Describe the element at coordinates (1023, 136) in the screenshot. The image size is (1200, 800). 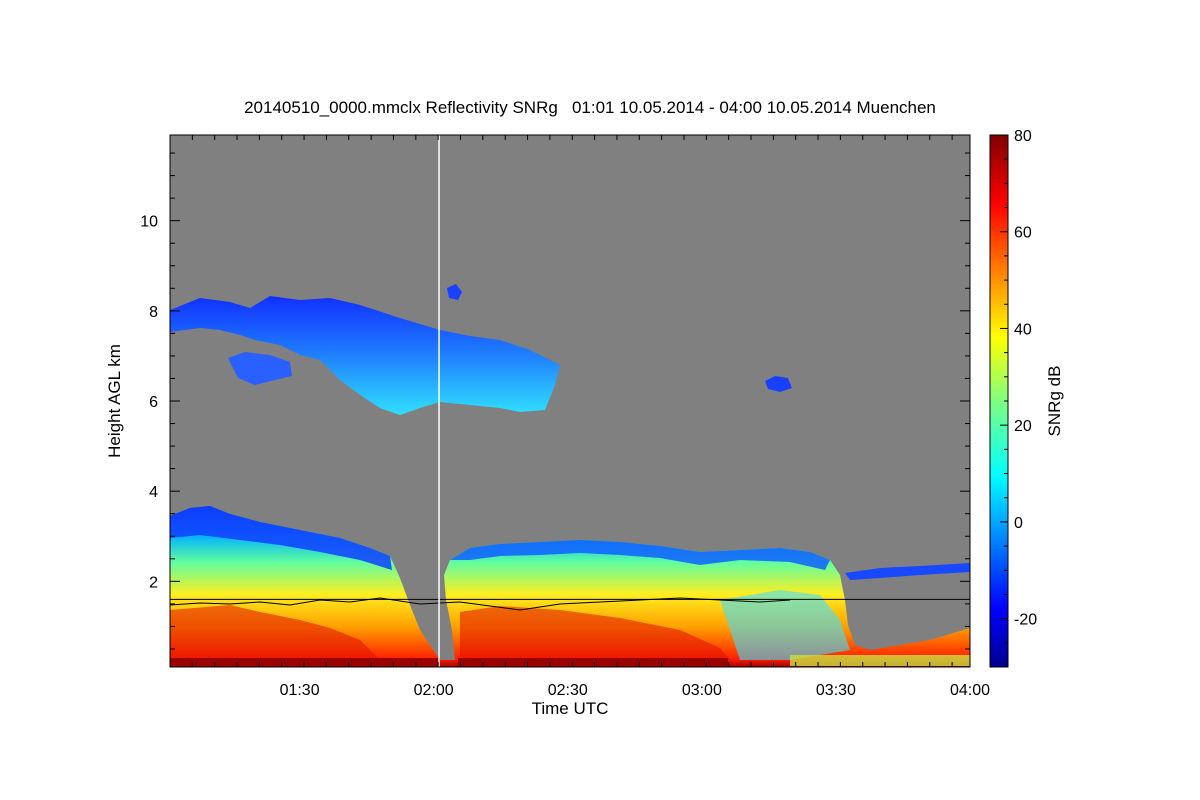
I see `colorbar-tick-label: 80` at that location.